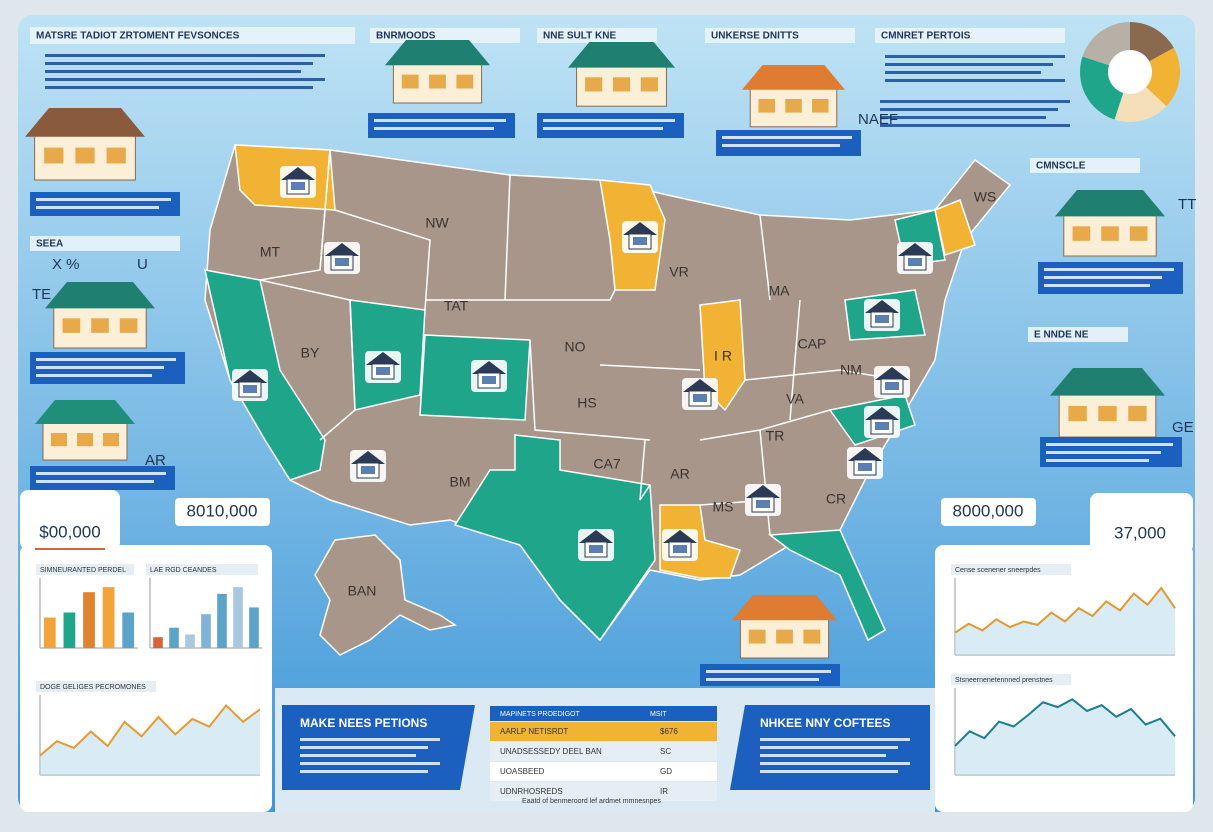 This screenshot has width=1213, height=832. Describe the element at coordinates (270, 252) in the screenshot. I see `state-label: MT` at that location.